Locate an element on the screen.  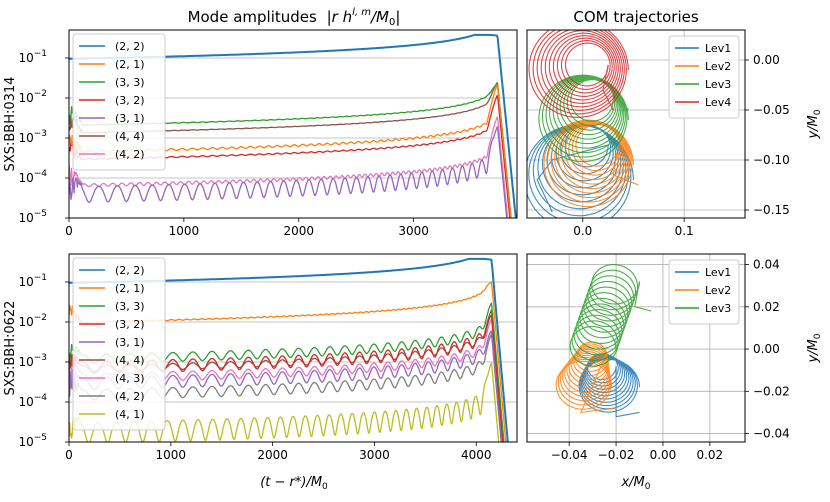
x-tick-label: 4000 is located at coordinates (476, 455).